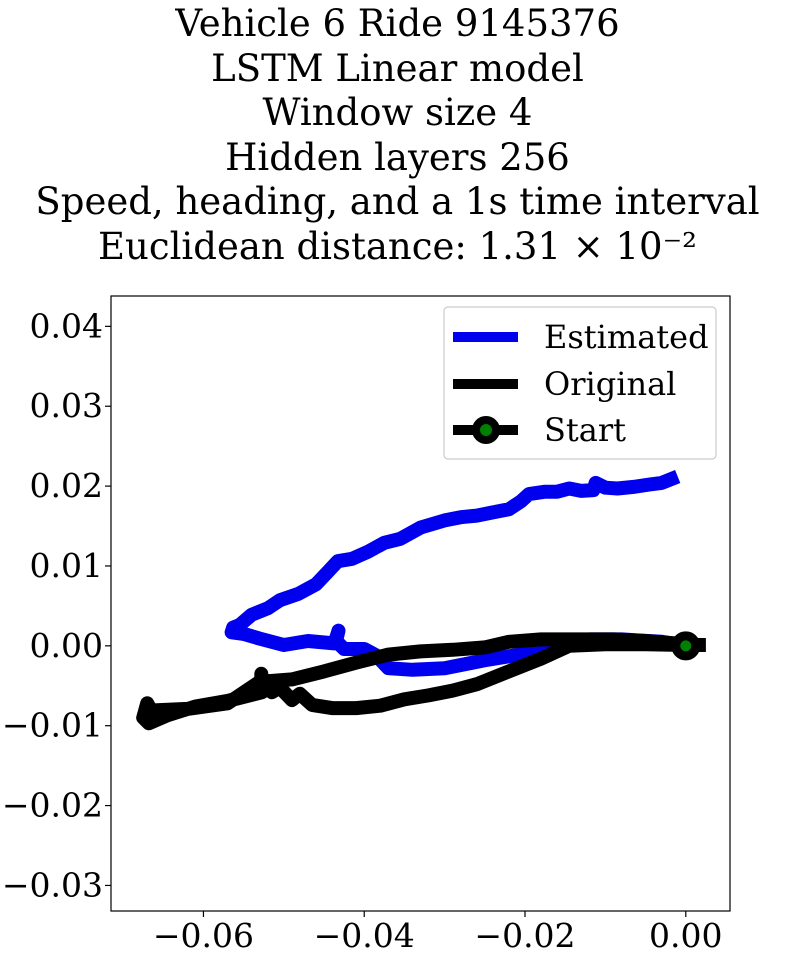 This screenshot has width=795, height=958. What do you see at coordinates (364, 935) in the screenshot?
I see `x-tick-label: −0.04` at bounding box center [364, 935].